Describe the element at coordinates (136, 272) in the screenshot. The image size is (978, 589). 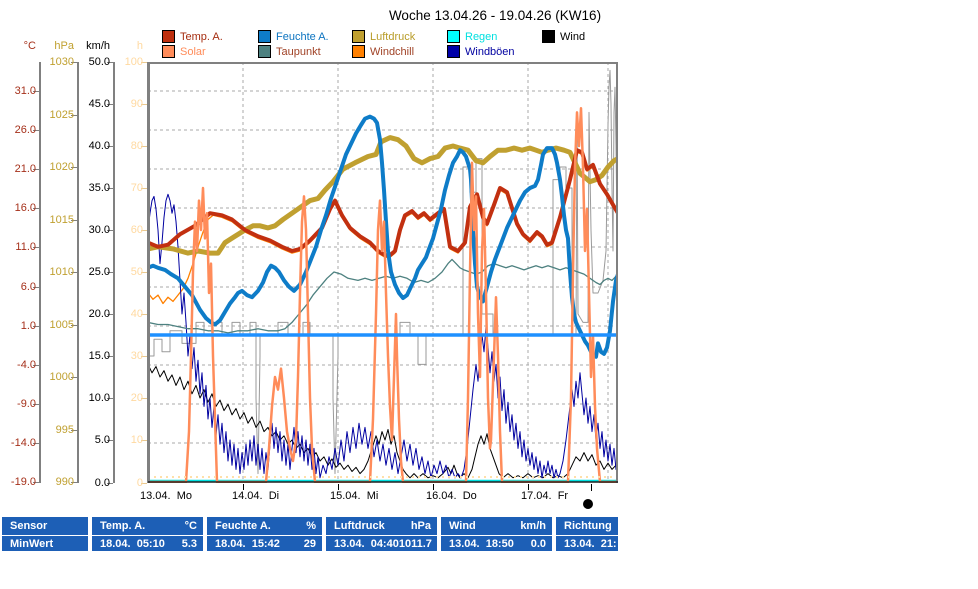
I see `y-tick-label-h: 50` at that location.